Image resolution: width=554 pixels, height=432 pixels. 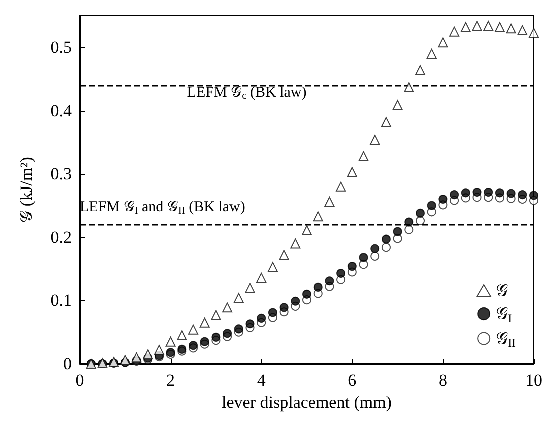 I want to click on x-tick-label: 4, so click(x=261, y=380).